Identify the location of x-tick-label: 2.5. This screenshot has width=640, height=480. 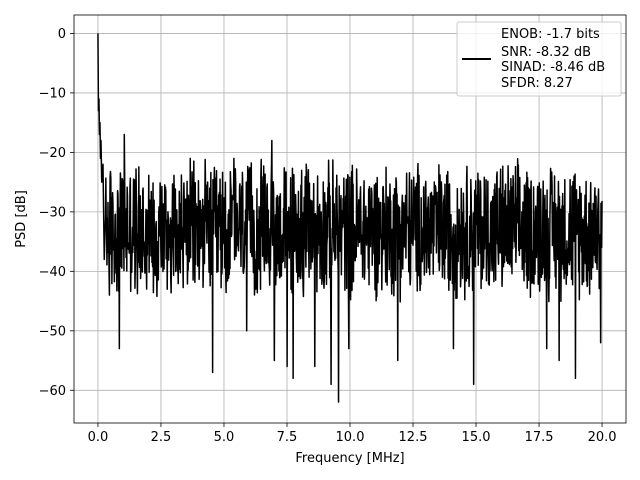
(161, 437).